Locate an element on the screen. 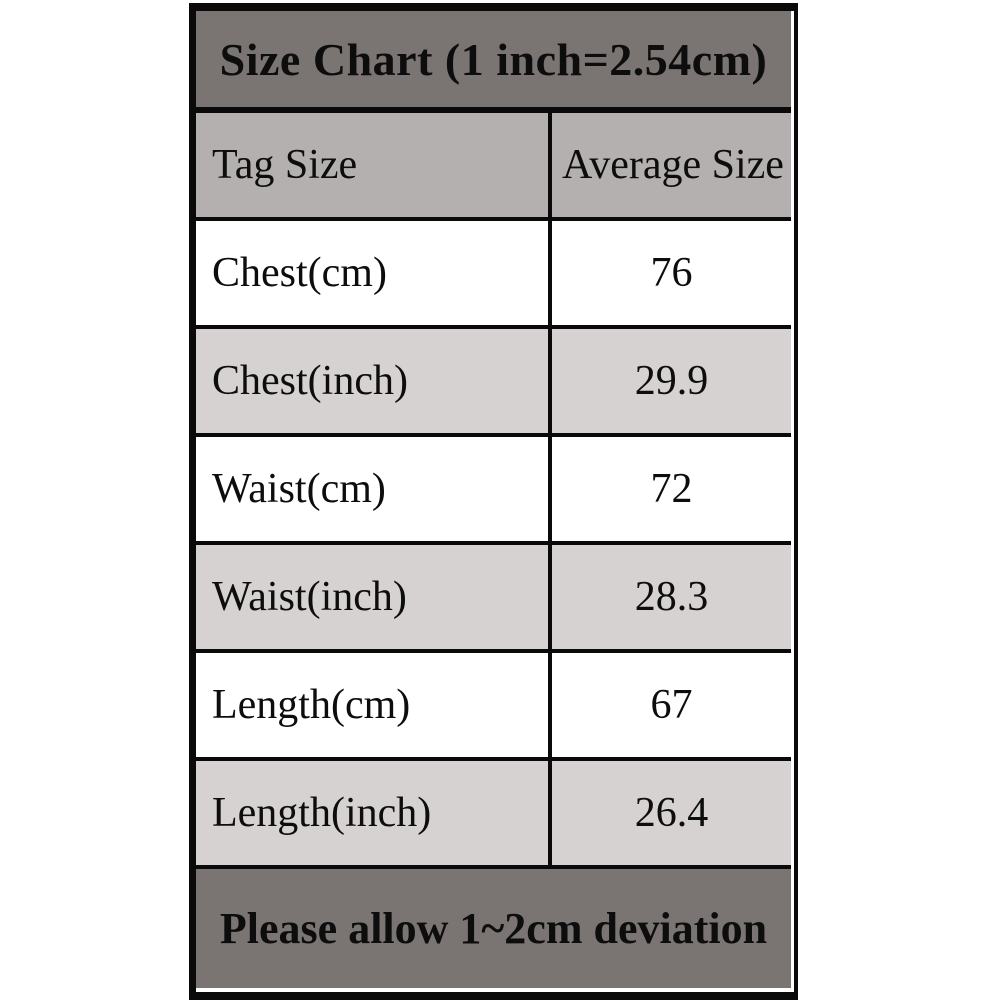  average-size-header-label: Average Size is located at coordinates (673, 165).